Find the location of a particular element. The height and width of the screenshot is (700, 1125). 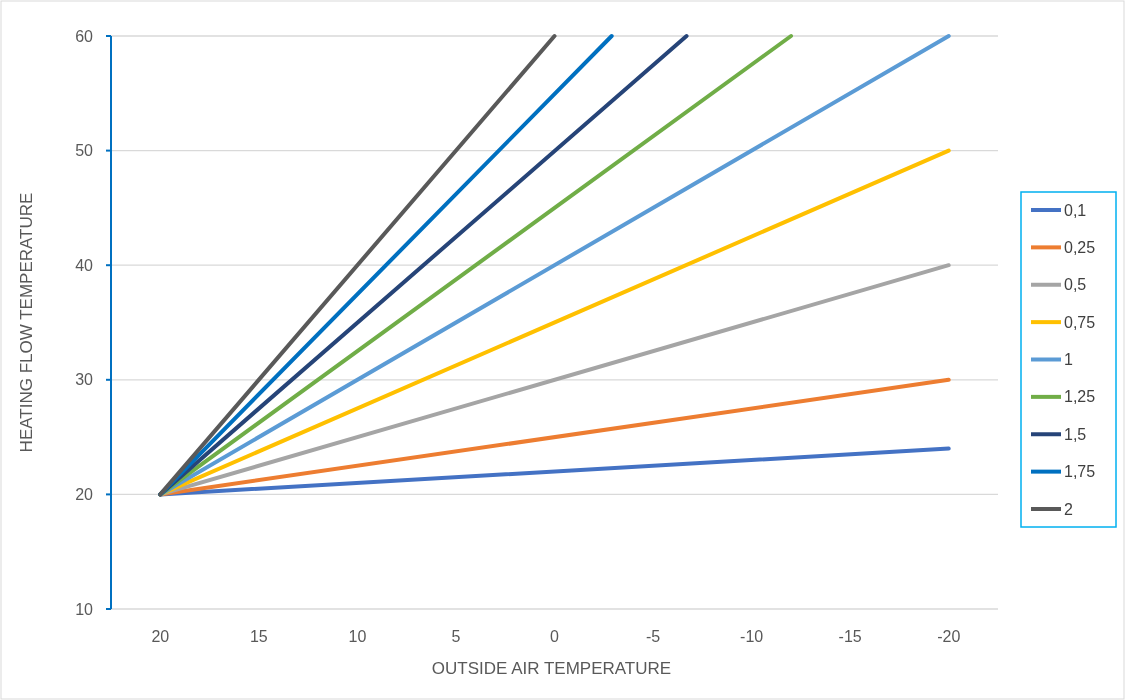

x-tick-label: -15 is located at coordinates (850, 636).